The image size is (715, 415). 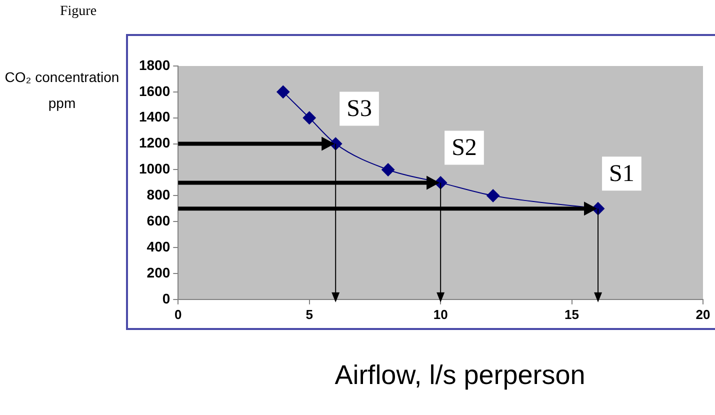 What do you see at coordinates (154, 116) in the screenshot?
I see `y-tick-label: 1400` at bounding box center [154, 116].